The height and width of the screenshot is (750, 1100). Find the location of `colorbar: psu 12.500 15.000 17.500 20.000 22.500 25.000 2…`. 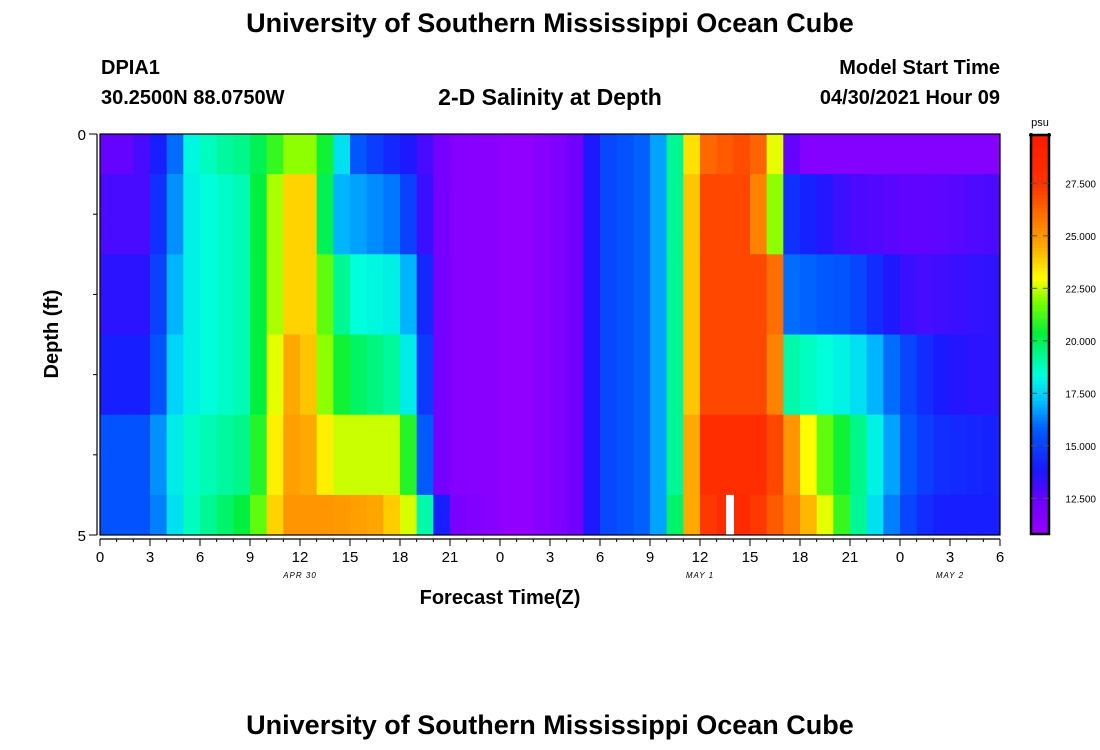

colorbar: psu 12.500 15.000 17.500 20.000 22.500 25.000 2… is located at coordinates (1062, 326).